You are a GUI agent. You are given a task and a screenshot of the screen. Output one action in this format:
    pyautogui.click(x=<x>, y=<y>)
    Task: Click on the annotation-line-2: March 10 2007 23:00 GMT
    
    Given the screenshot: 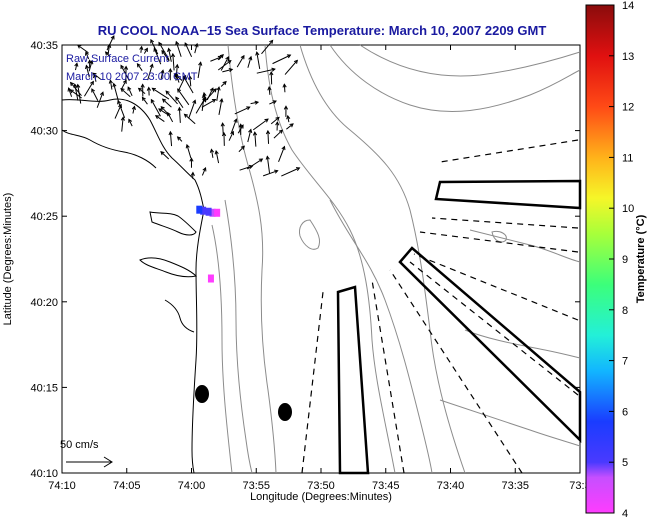 What is the action you would take?
    pyautogui.click(x=132, y=77)
    